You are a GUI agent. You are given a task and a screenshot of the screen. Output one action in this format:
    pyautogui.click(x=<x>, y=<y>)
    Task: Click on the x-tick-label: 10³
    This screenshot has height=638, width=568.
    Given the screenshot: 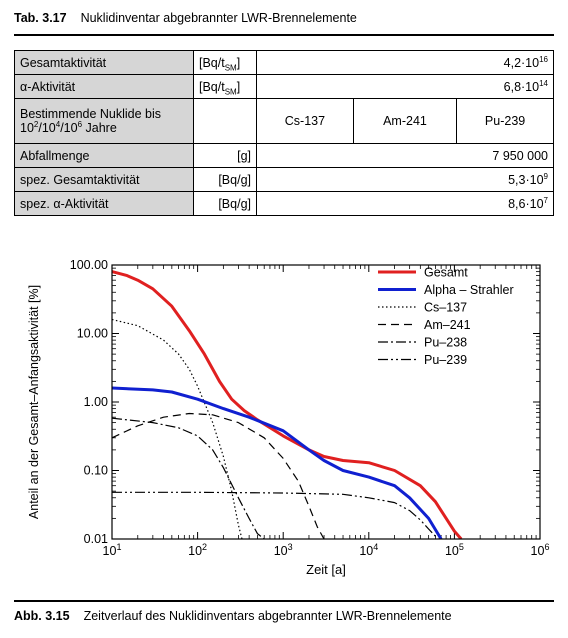 What is the action you would take?
    pyautogui.click(x=283, y=550)
    